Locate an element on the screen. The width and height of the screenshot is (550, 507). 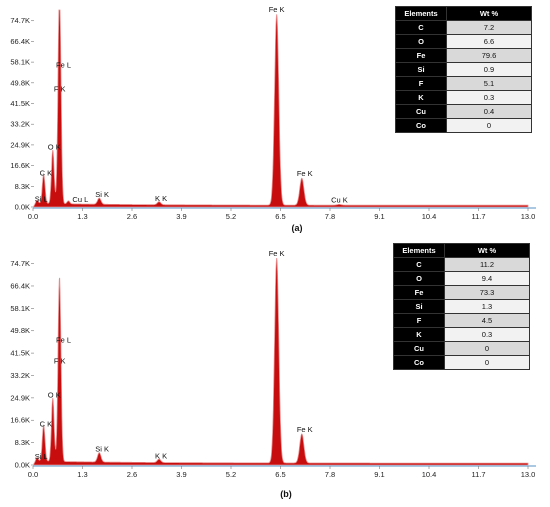
peak-label: Cu K is located at coordinates (339, 199).